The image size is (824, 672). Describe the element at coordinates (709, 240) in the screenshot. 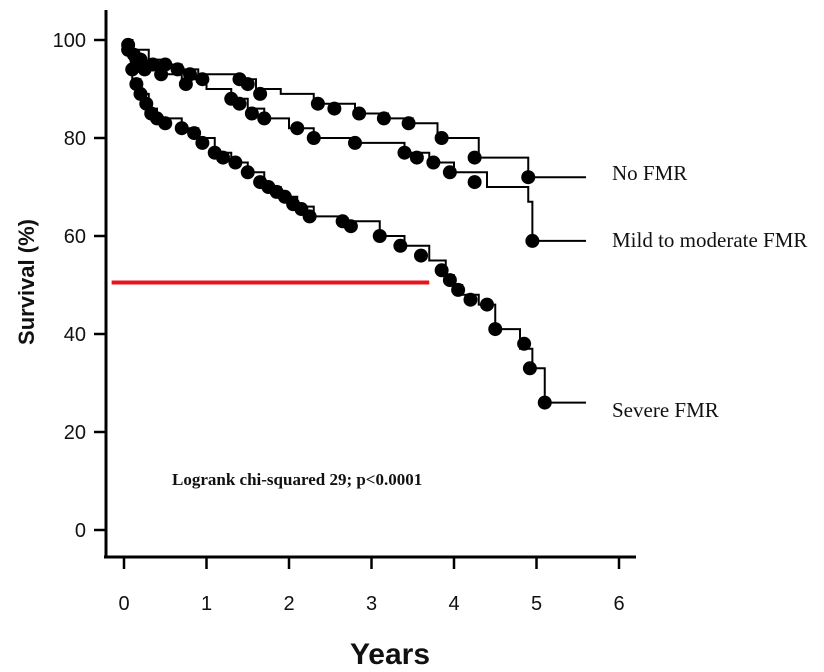

I see `series-label: Mild to moderate FMR` at that location.